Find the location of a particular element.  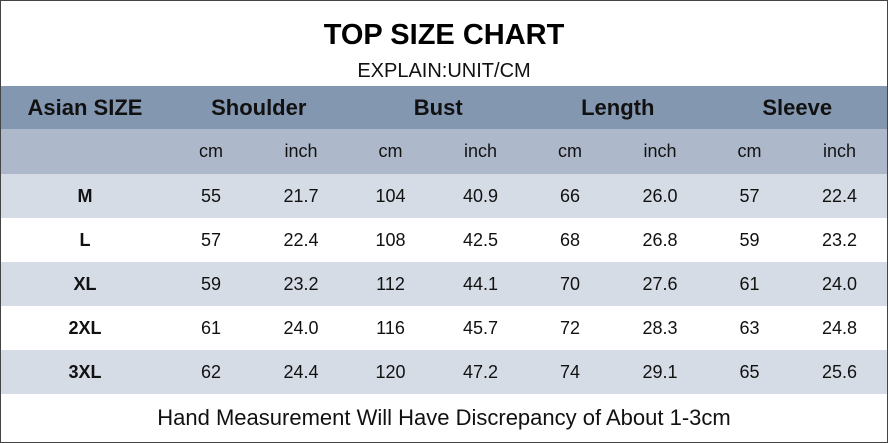

column-group-header: Sleeve is located at coordinates (797, 107).